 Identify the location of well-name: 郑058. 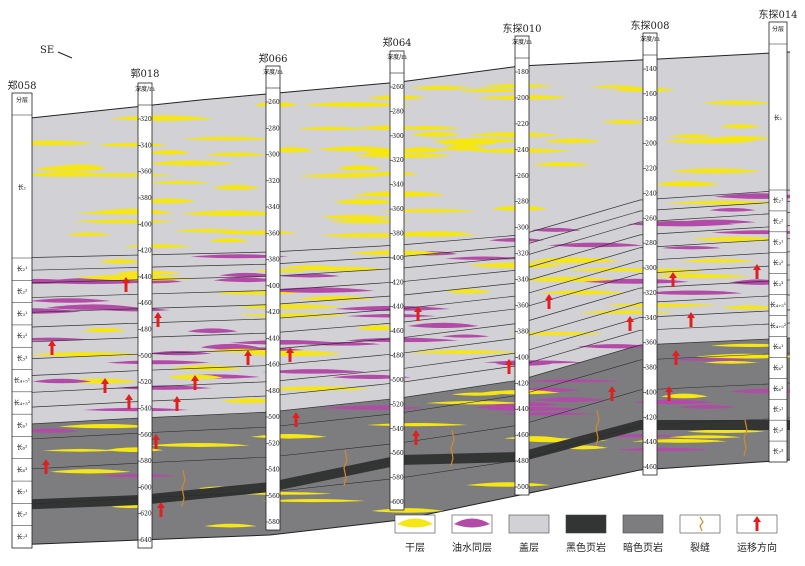
(21, 85).